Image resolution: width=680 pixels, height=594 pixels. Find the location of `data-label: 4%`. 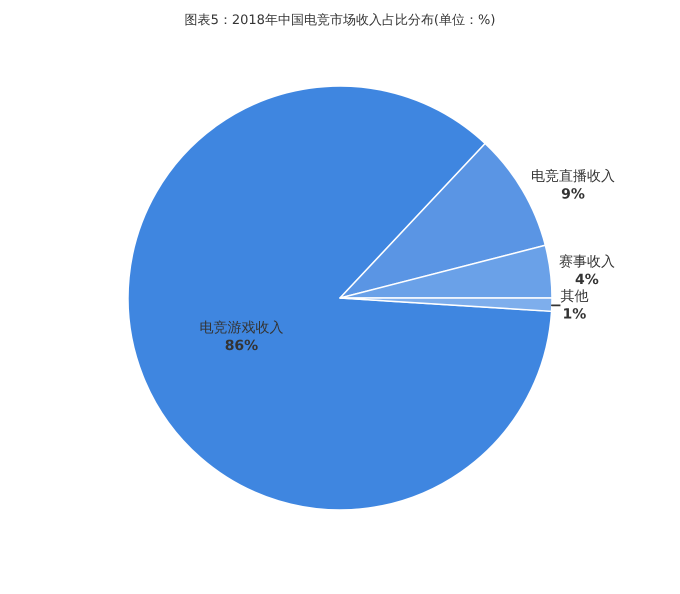

data-label: 4% is located at coordinates (586, 280).